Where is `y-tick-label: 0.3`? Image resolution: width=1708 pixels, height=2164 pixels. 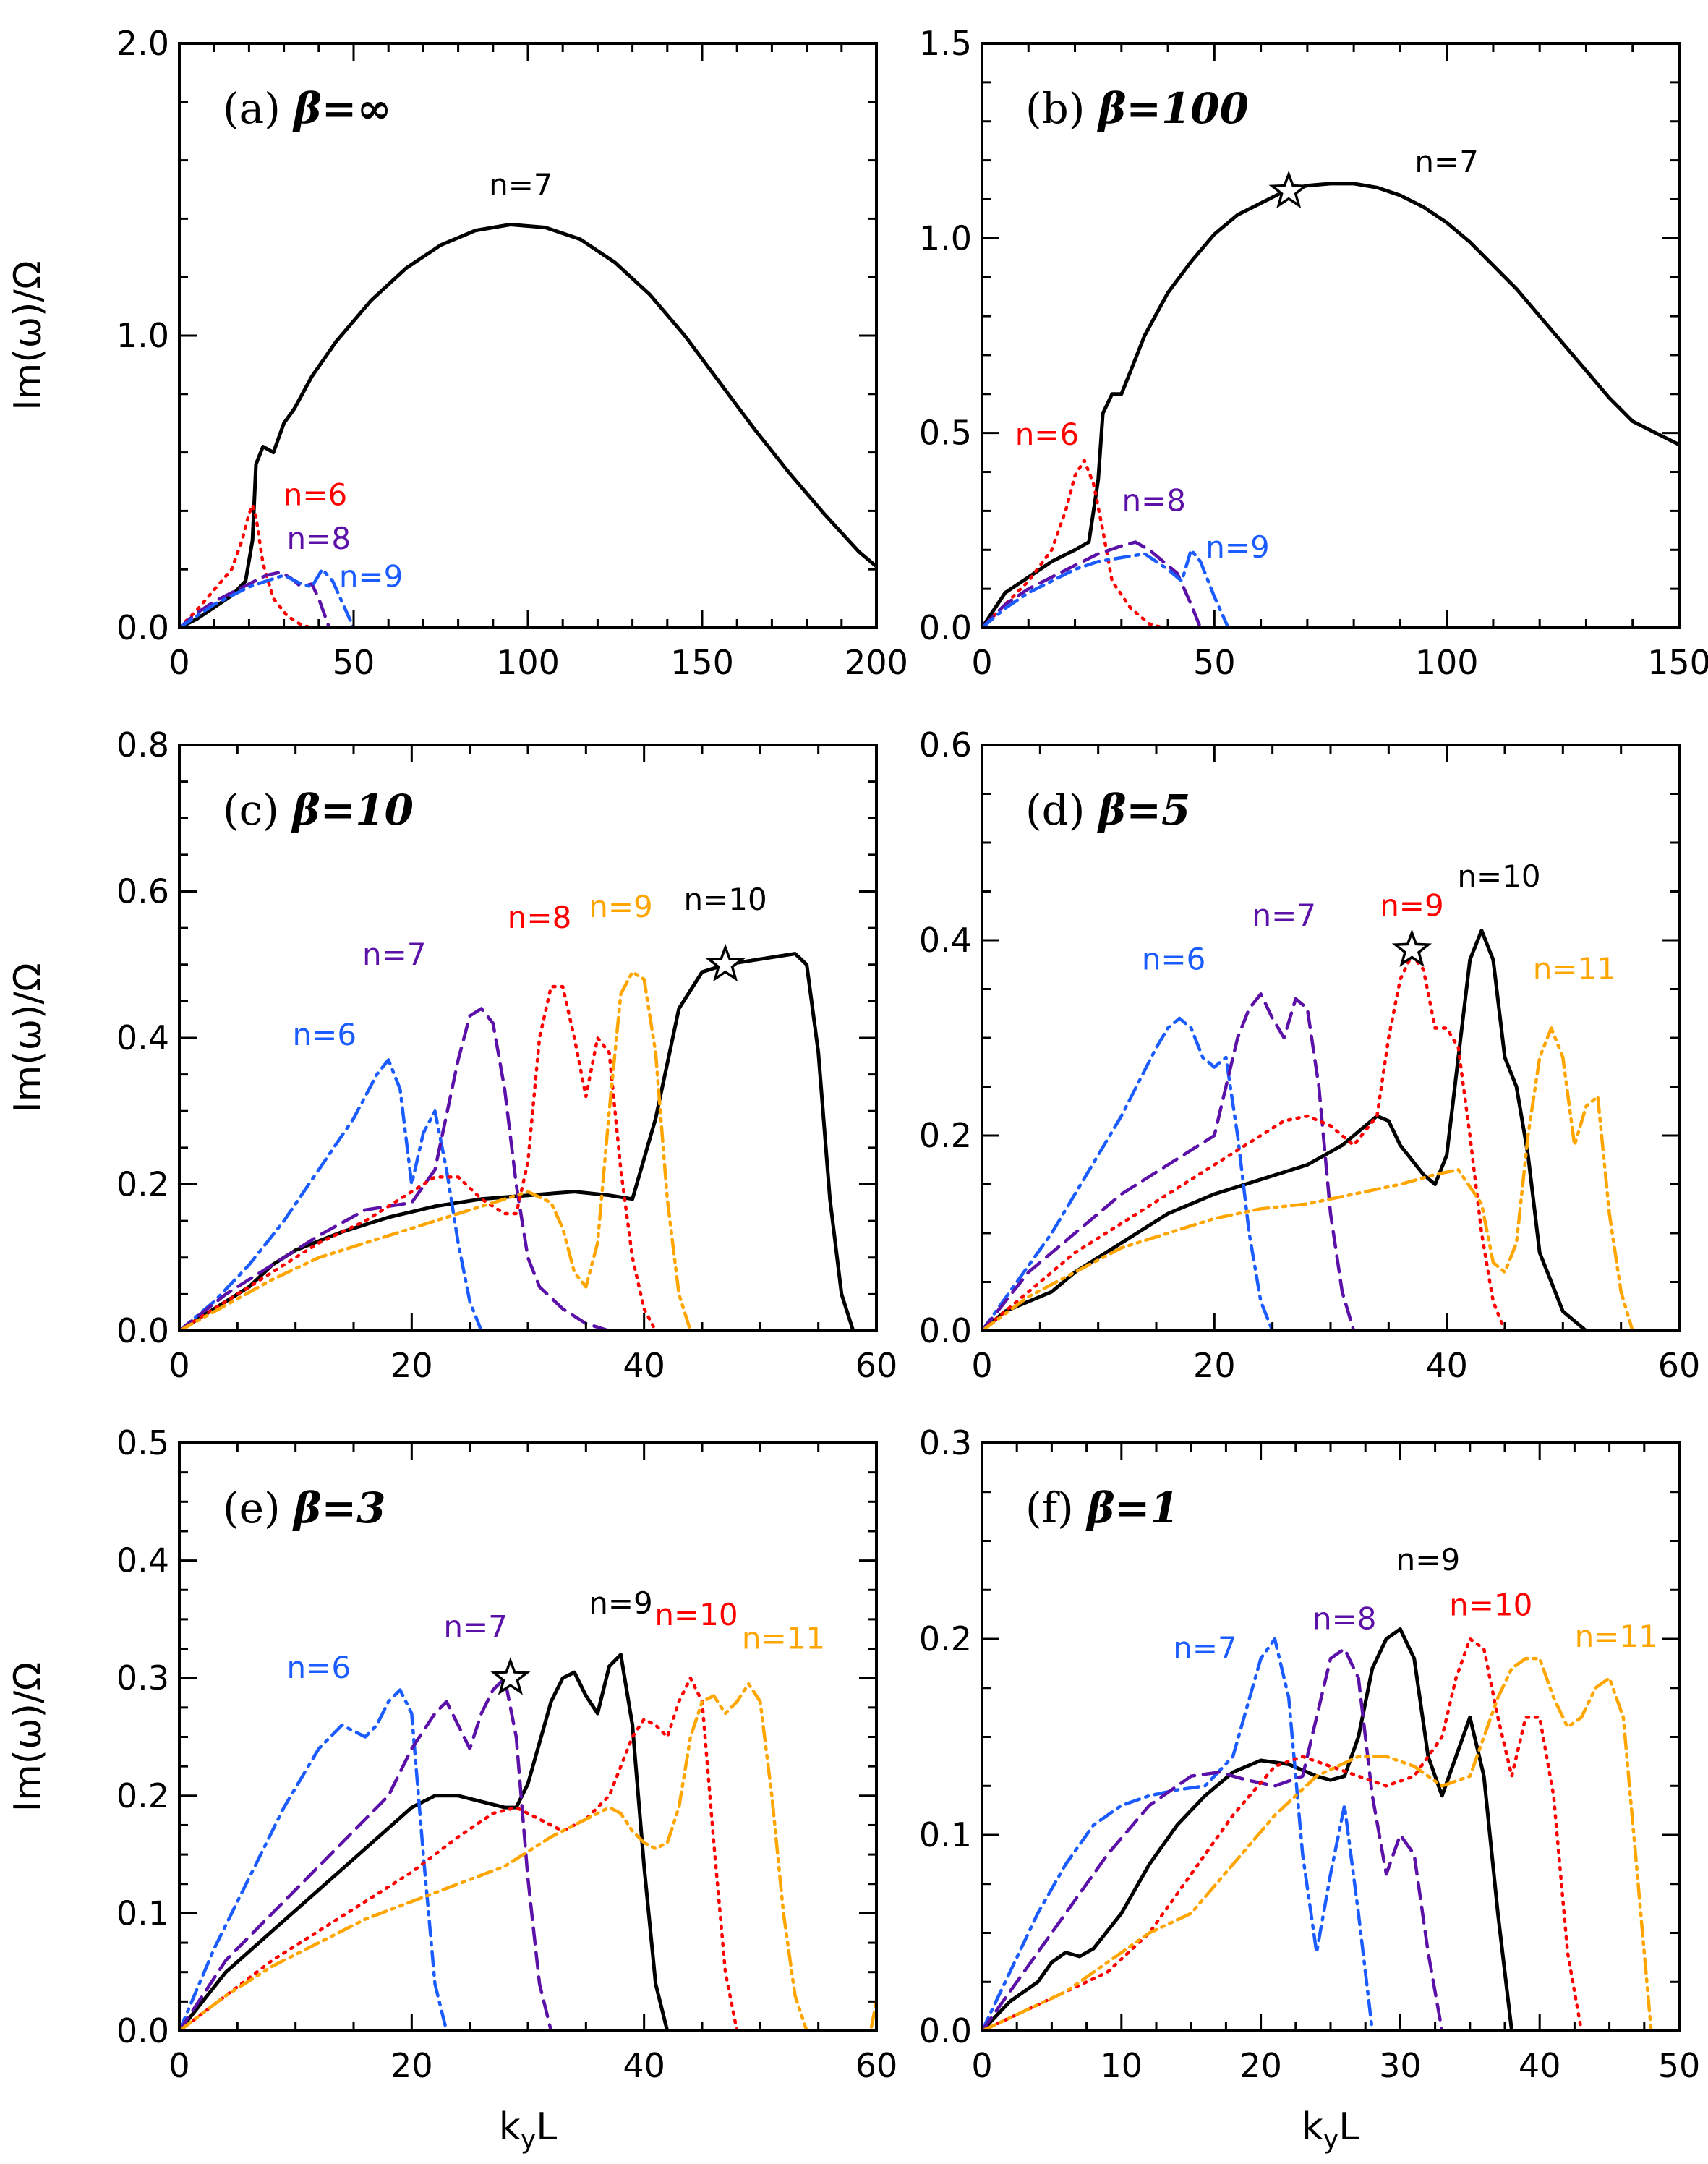
y-tick-label: 0.3 is located at coordinates (143, 1677).